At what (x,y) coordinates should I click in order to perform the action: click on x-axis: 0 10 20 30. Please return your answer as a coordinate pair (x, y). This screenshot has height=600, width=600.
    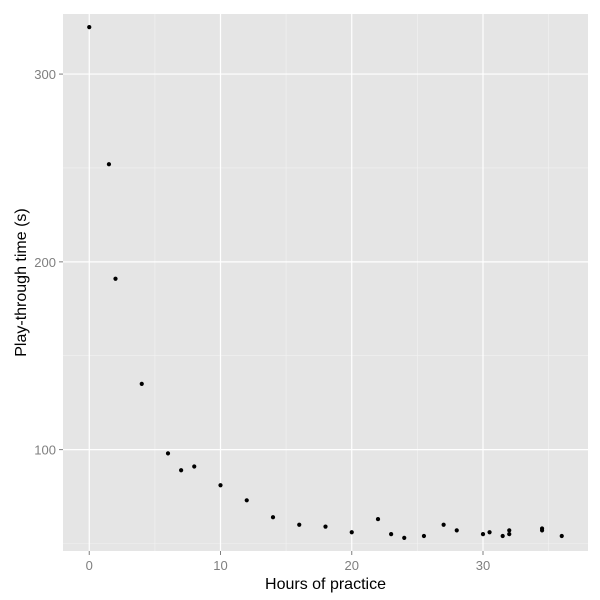
    Looking at the image, I should click on (288, 562).